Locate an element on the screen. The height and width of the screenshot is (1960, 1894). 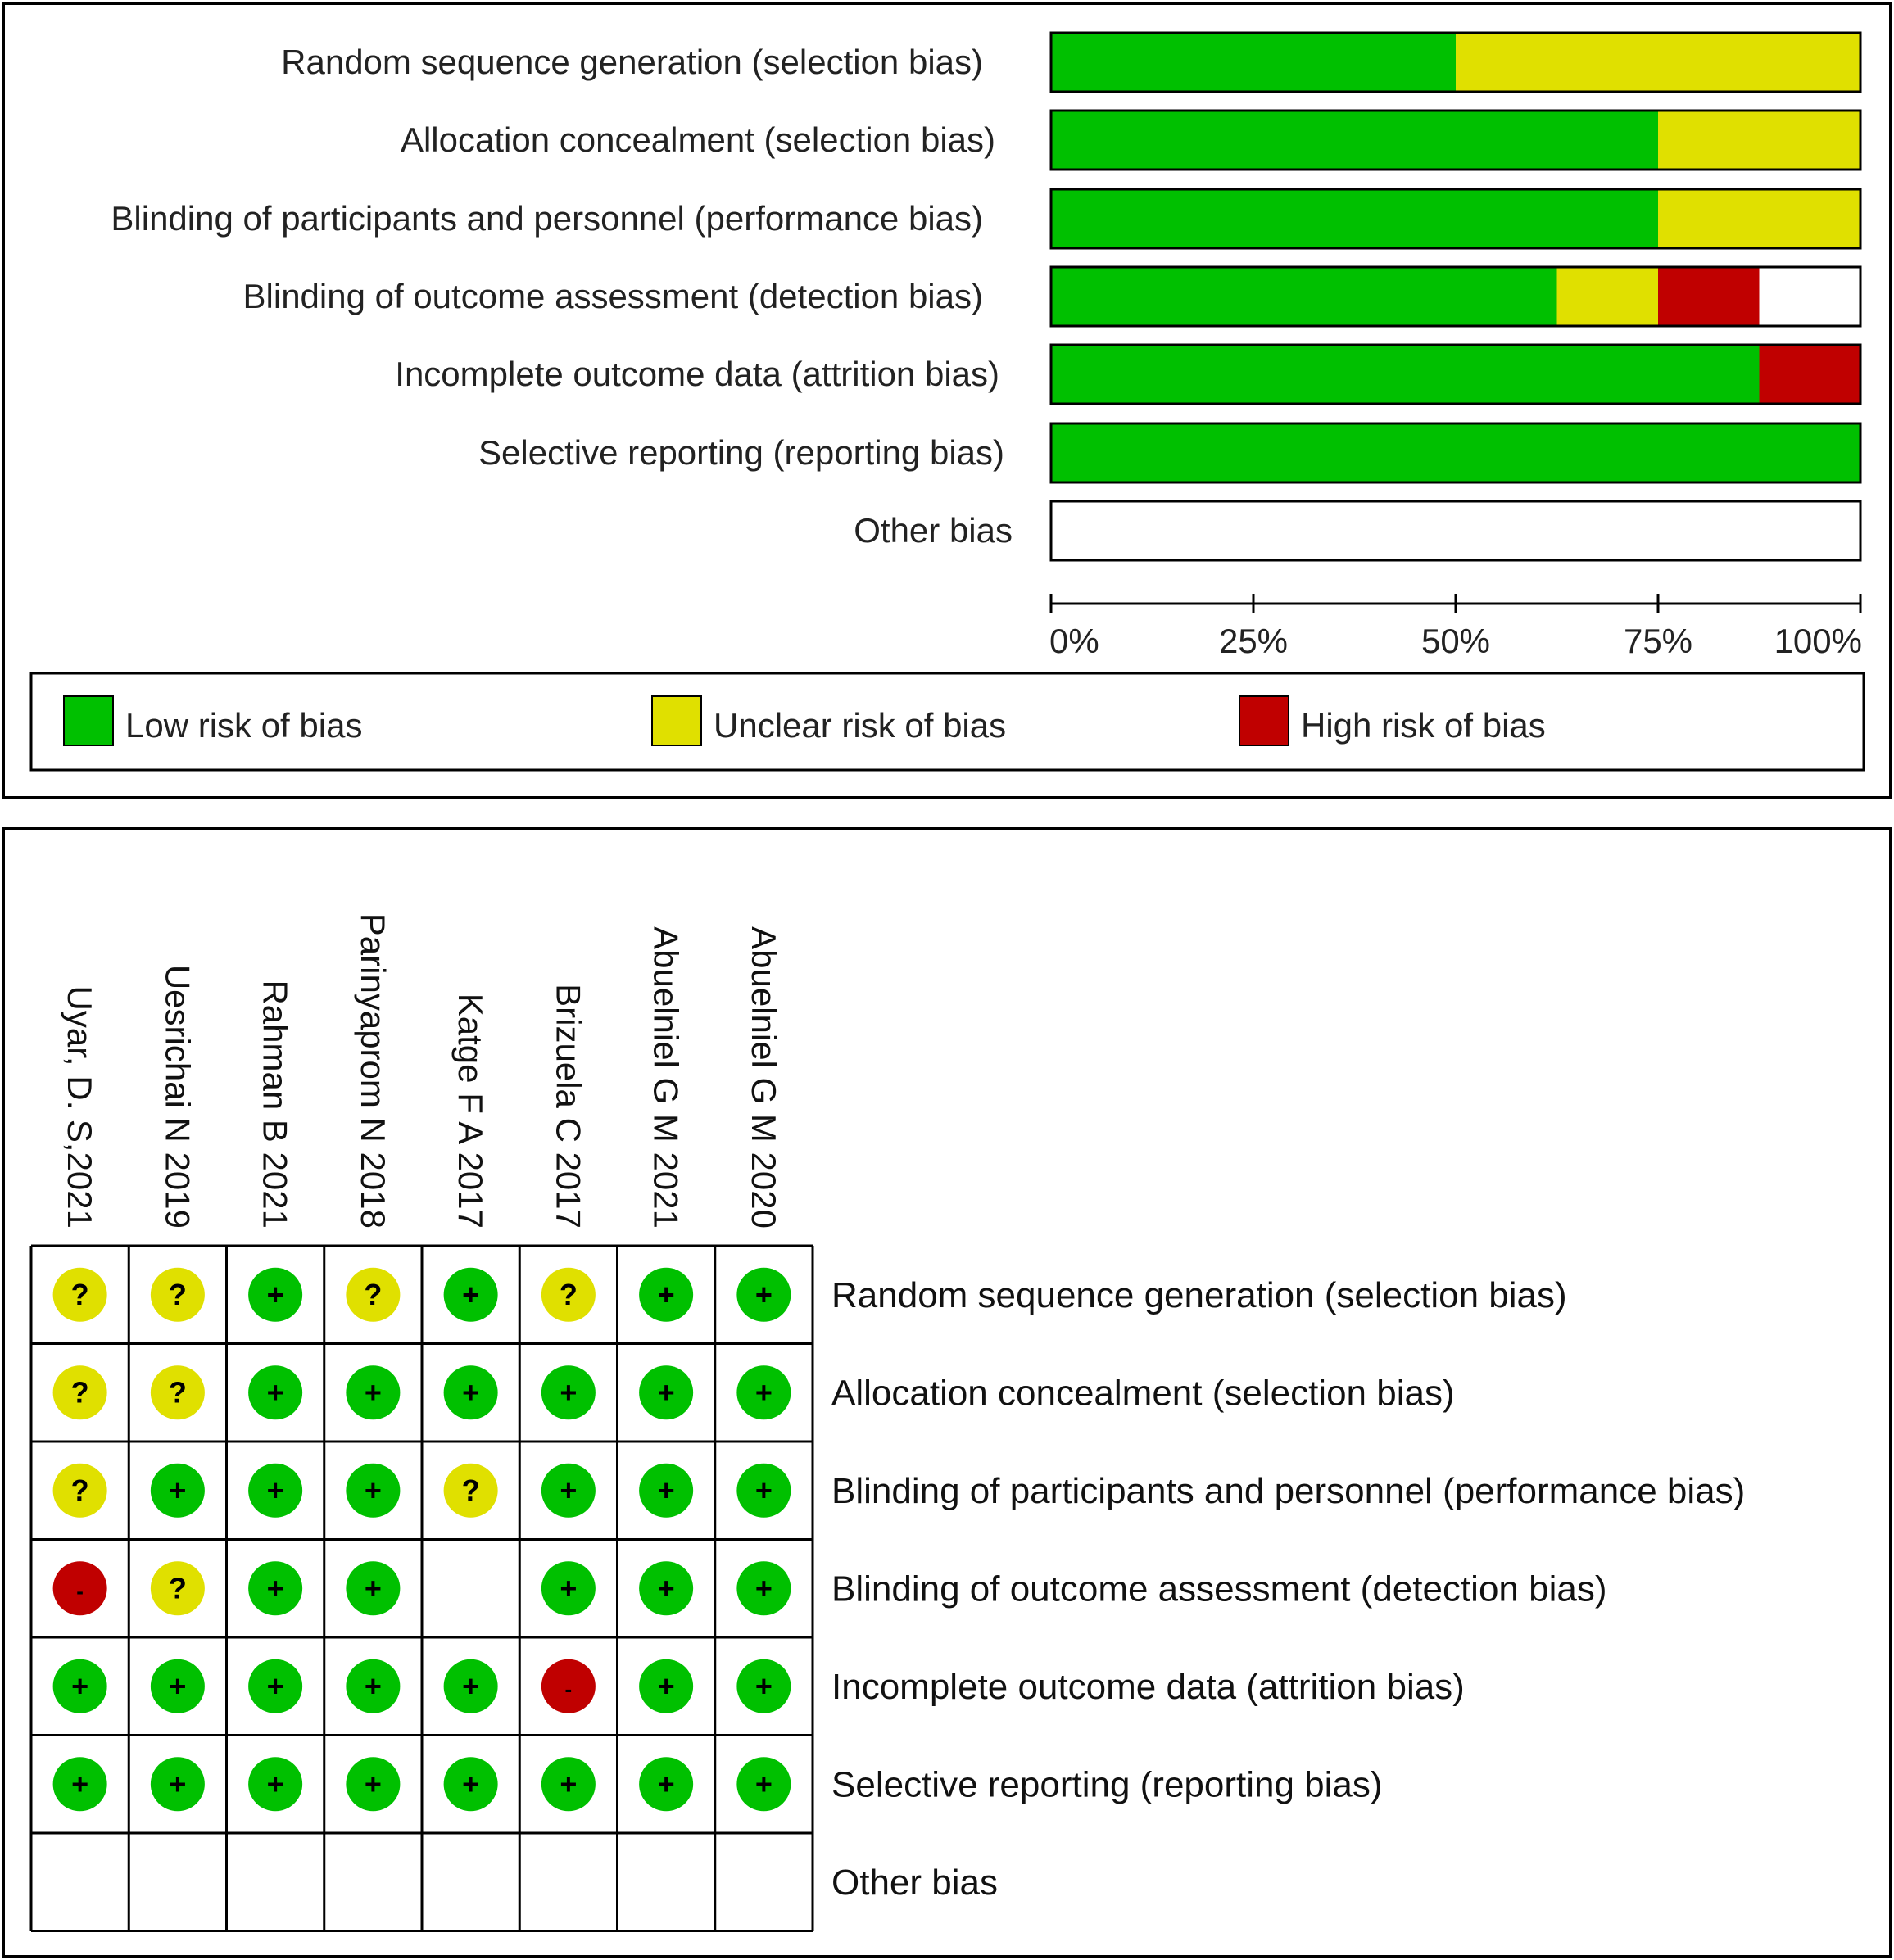
x-tick-label: 0% is located at coordinates (1074, 641).